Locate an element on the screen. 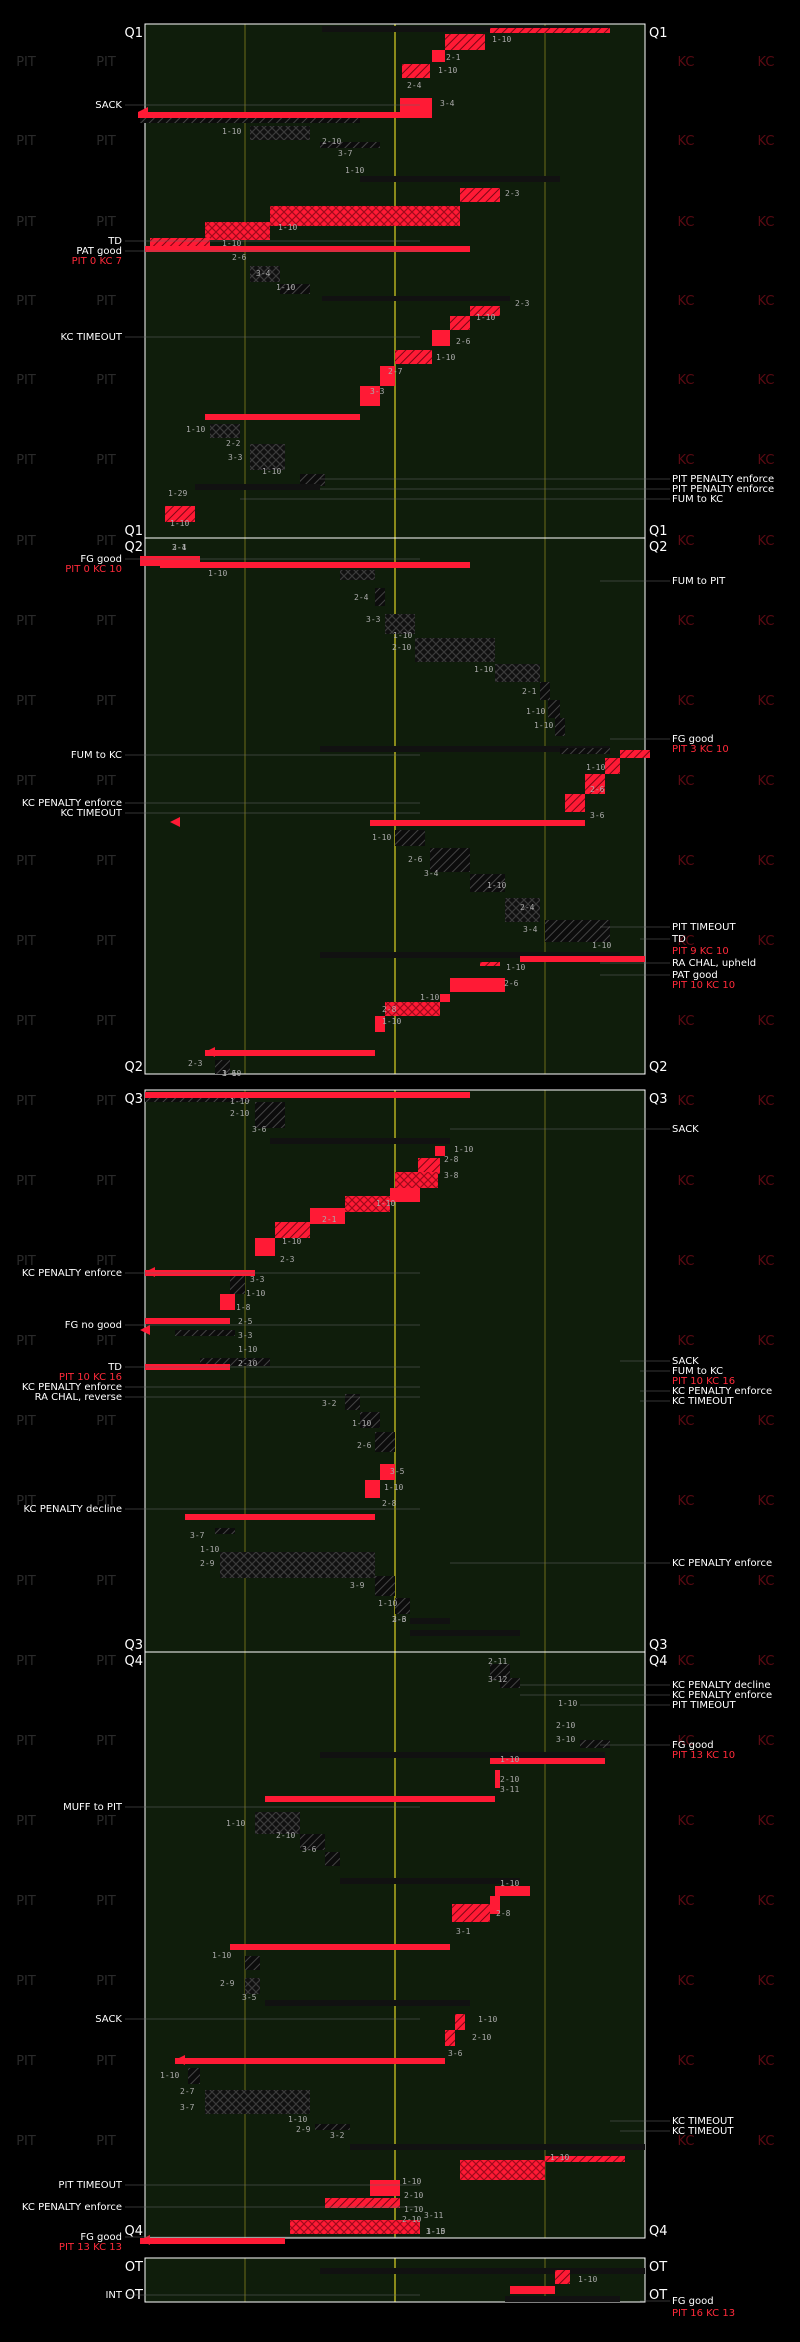 This screenshot has height=2342, width=800. play-label: 2-2 is located at coordinates (233, 443).